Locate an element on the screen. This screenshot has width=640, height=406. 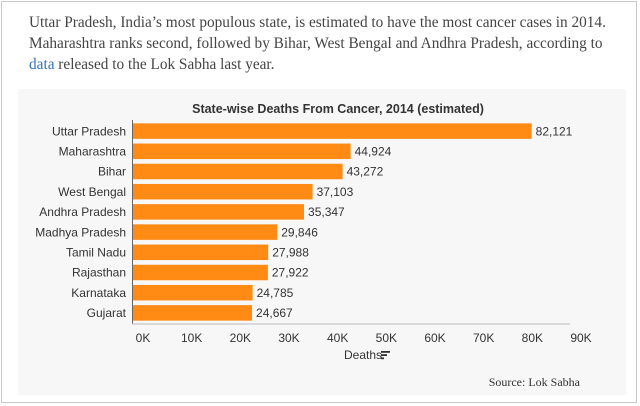
data-label: 27,922 is located at coordinates (290, 273).